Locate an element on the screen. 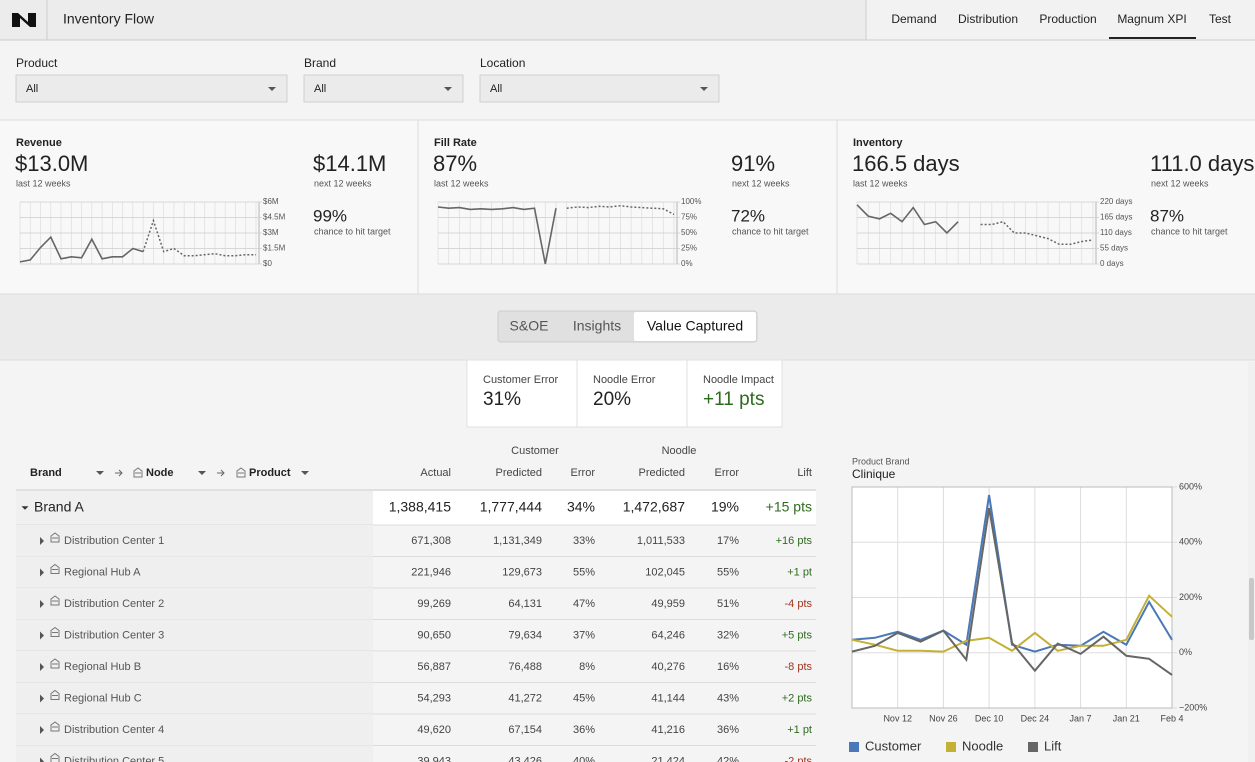 The width and height of the screenshot is (1255, 762). filter-label: Location is located at coordinates (502, 63).